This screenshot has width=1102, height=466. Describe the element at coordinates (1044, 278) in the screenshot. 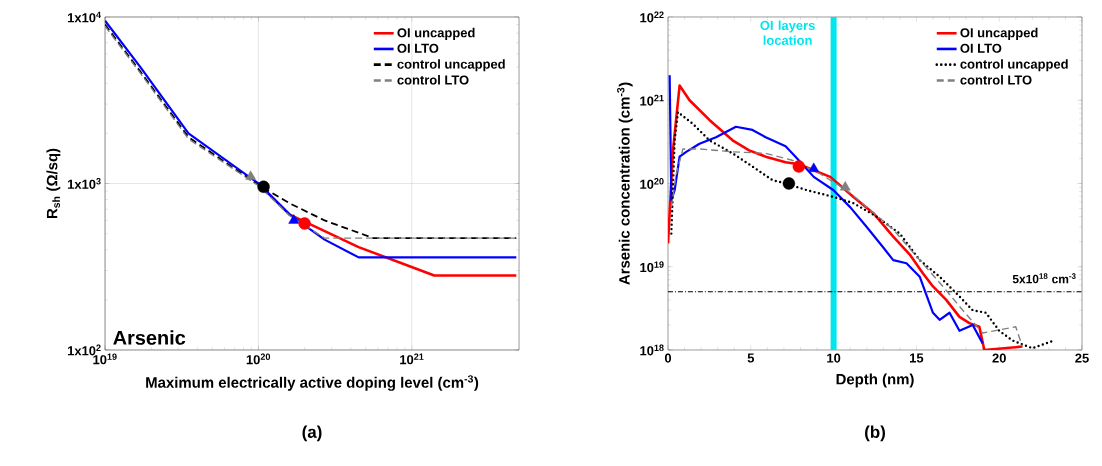

I see `ref-line-label: 5x10$^{18}$ cm$^{-3}$` at that location.